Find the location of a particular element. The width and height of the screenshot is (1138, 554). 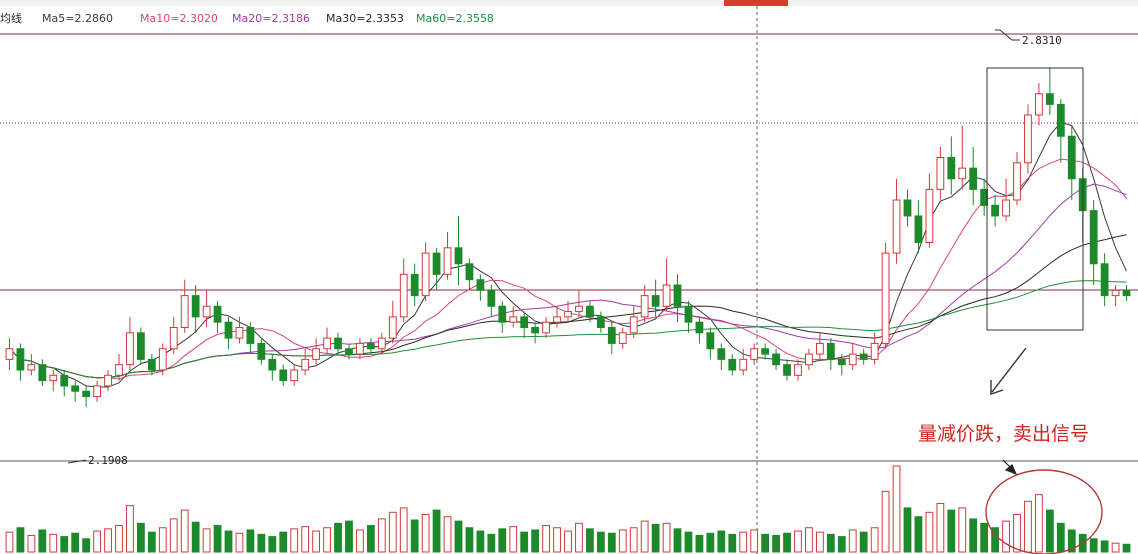

volume-arrow-icon is located at coordinates (1010, 467).